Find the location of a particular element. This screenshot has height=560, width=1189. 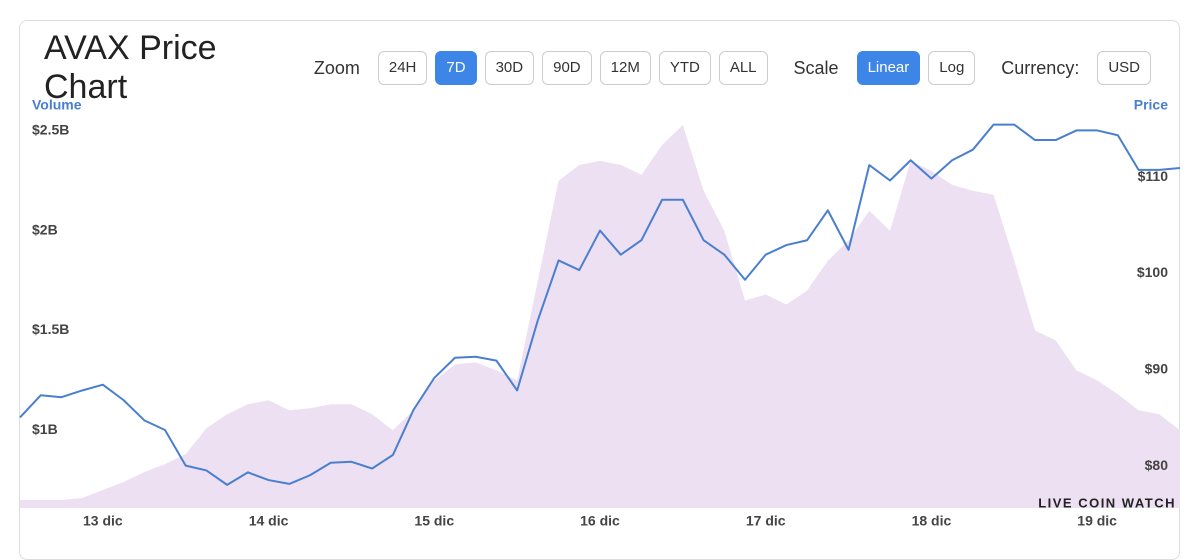

zoom-button: YTD is located at coordinates (684, 68).